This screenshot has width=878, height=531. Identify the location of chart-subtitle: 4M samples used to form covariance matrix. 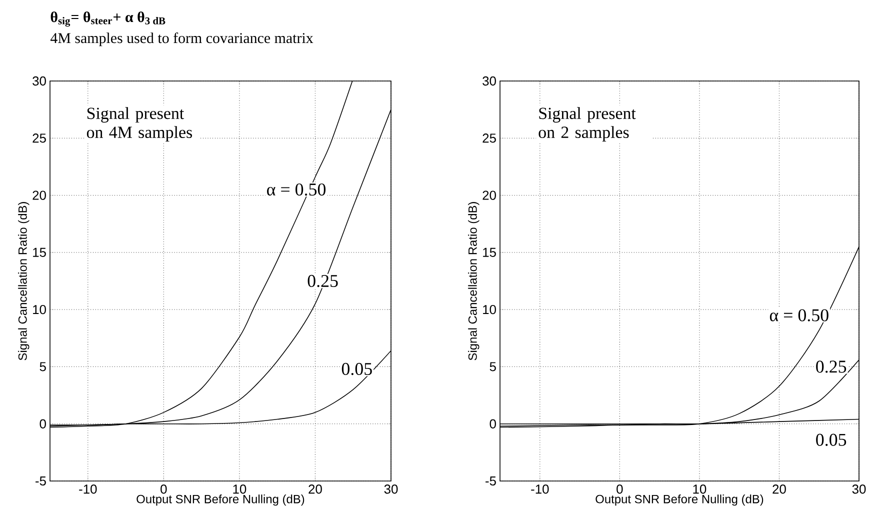
(182, 39).